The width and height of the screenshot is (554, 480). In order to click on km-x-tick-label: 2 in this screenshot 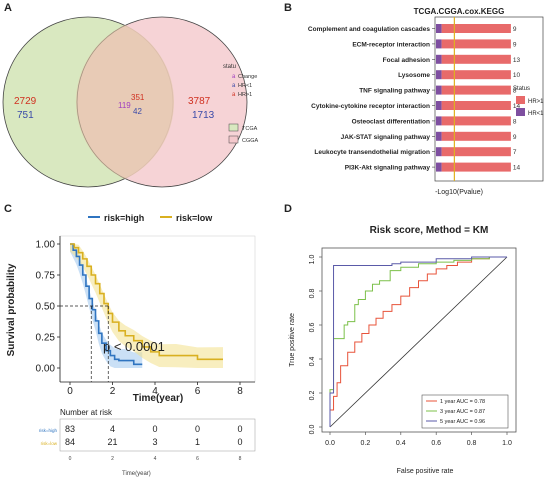, I will do `click(113, 391)`.